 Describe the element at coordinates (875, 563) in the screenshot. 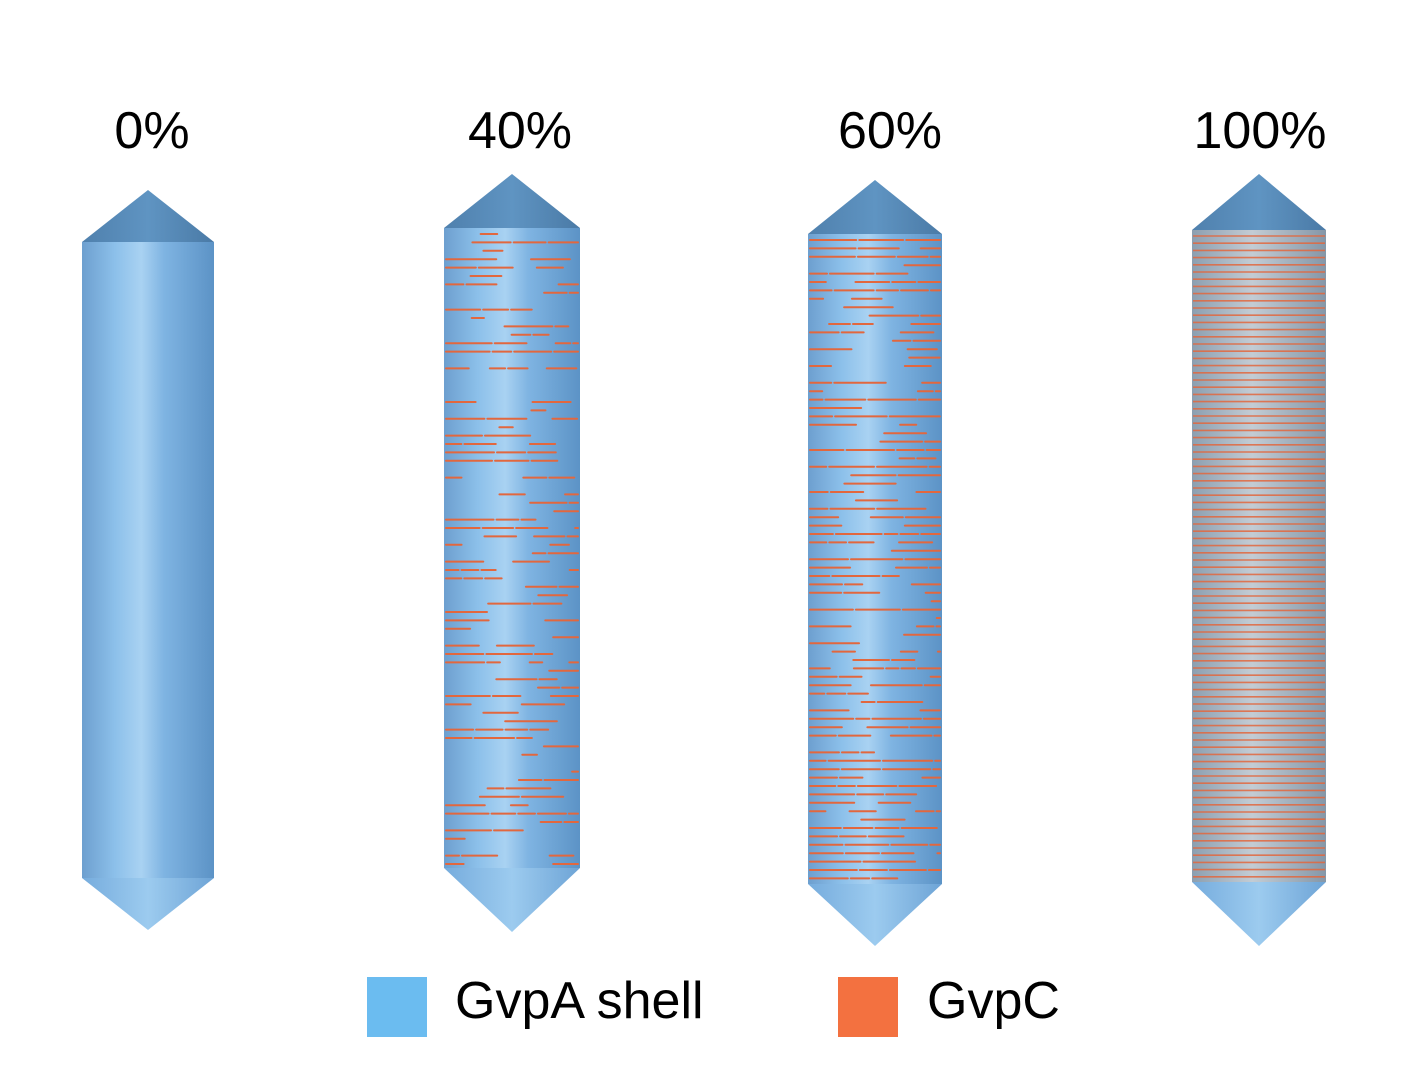

I see `vesicle-60-percent` at that location.